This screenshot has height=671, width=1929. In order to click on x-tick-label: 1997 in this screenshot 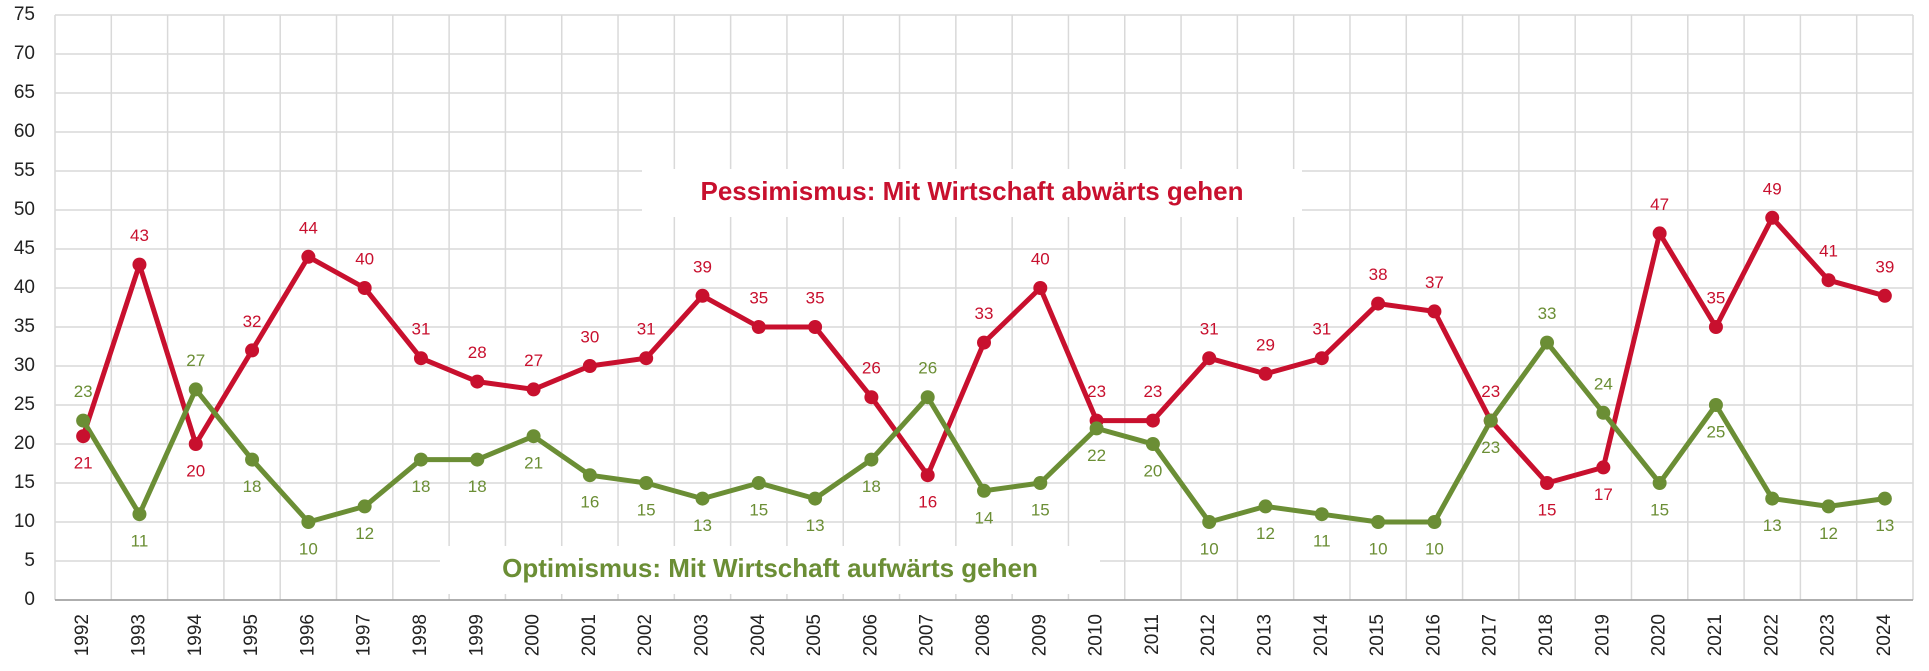, I will do `click(364, 635)`.